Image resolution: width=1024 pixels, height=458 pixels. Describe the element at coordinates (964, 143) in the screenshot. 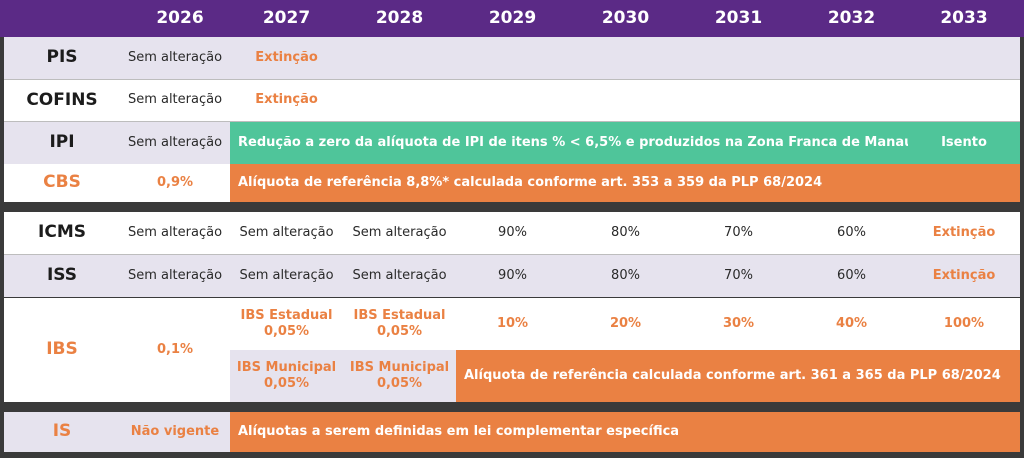

I see `ipi-2033: Isento` at that location.